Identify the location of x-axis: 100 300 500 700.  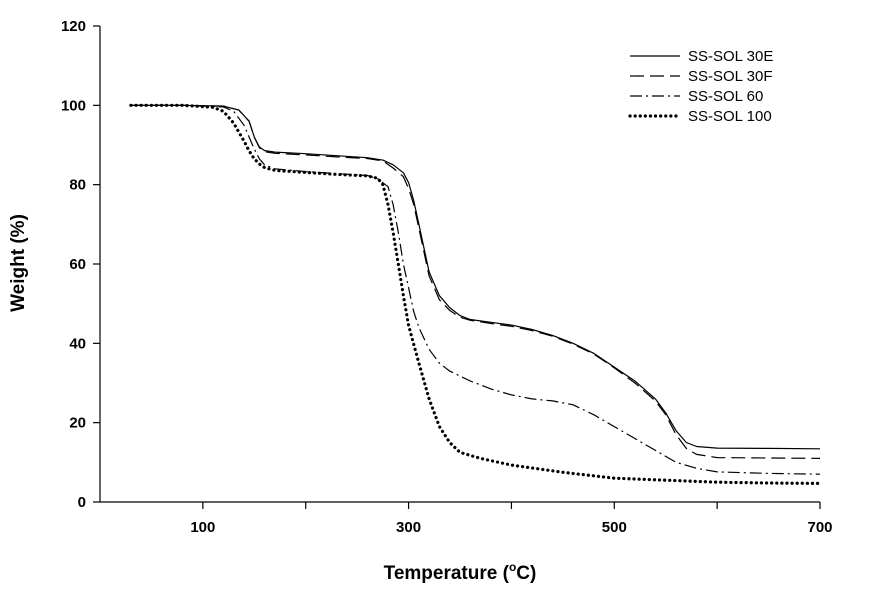
(511, 519).